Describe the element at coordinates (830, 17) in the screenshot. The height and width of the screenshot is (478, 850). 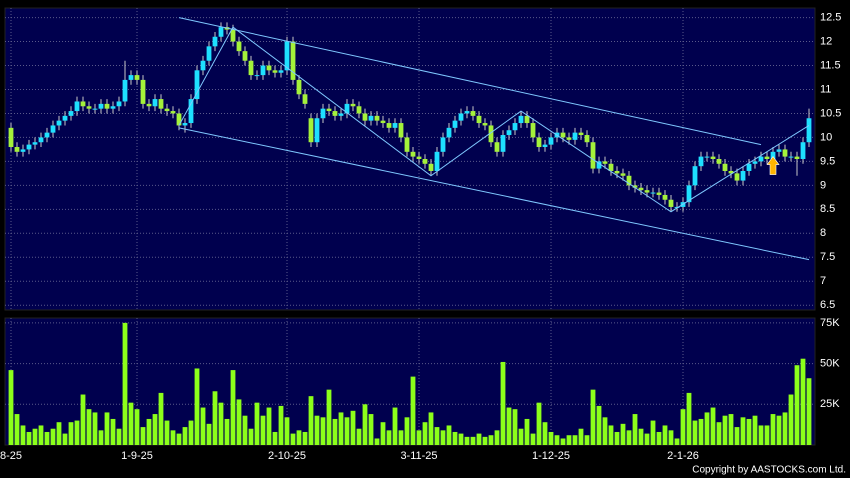
I see `y-tick-label: 12.5` at that location.